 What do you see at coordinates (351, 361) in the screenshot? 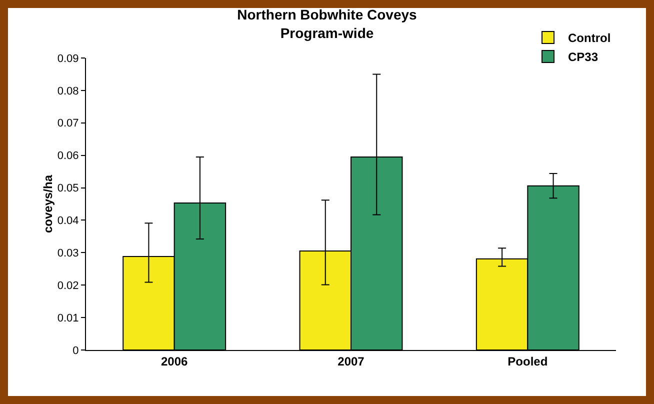
I see `x-tick-label: 2007` at bounding box center [351, 361].